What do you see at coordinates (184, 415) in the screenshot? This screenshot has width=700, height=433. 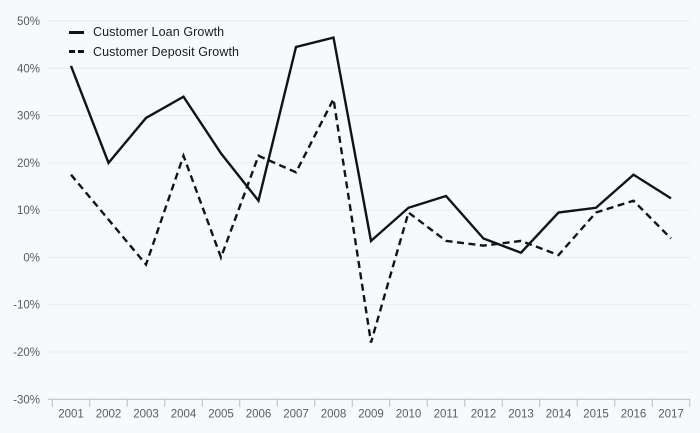 I see `x-tick-label: 2004` at bounding box center [184, 415].